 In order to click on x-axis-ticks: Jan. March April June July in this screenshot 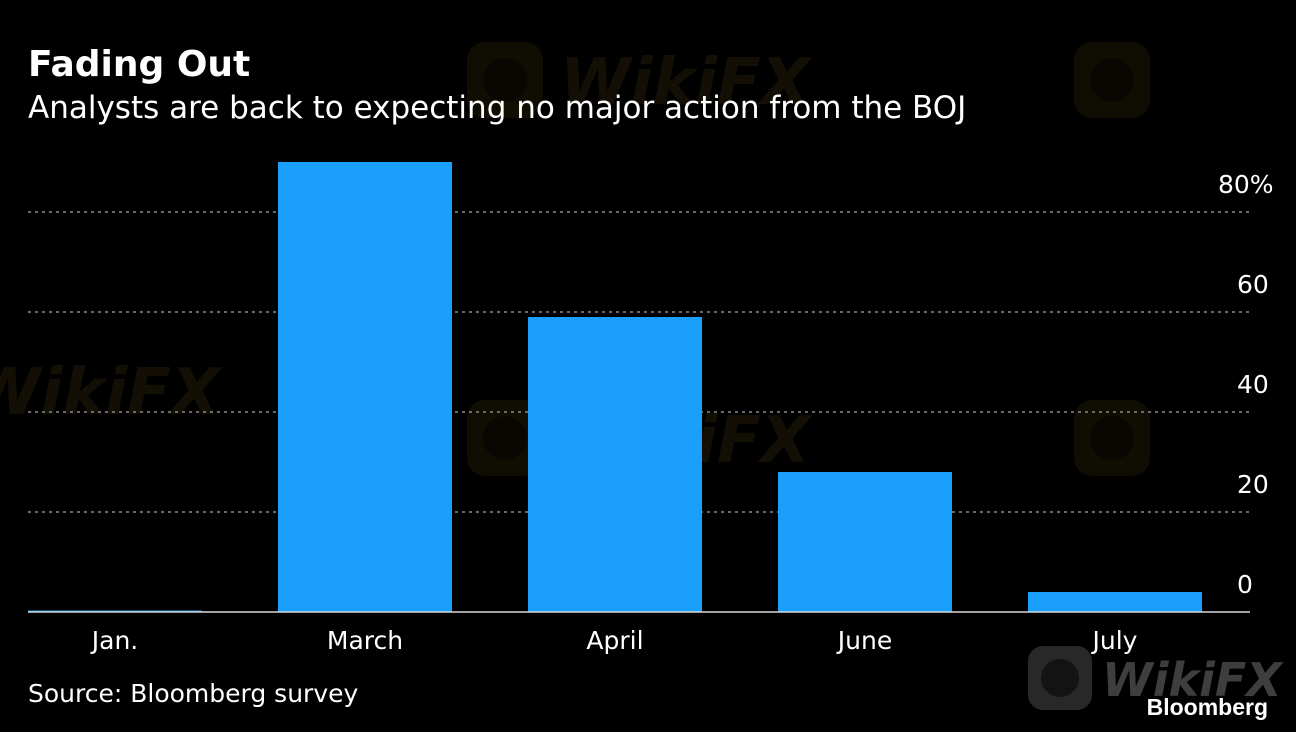, I will do `click(614, 640)`.